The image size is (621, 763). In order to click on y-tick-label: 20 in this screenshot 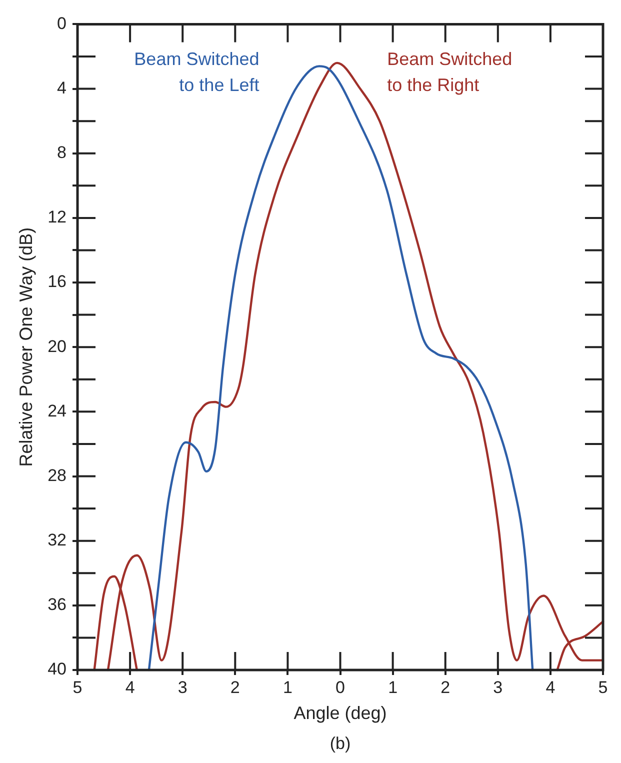, I will do `click(57, 346)`.